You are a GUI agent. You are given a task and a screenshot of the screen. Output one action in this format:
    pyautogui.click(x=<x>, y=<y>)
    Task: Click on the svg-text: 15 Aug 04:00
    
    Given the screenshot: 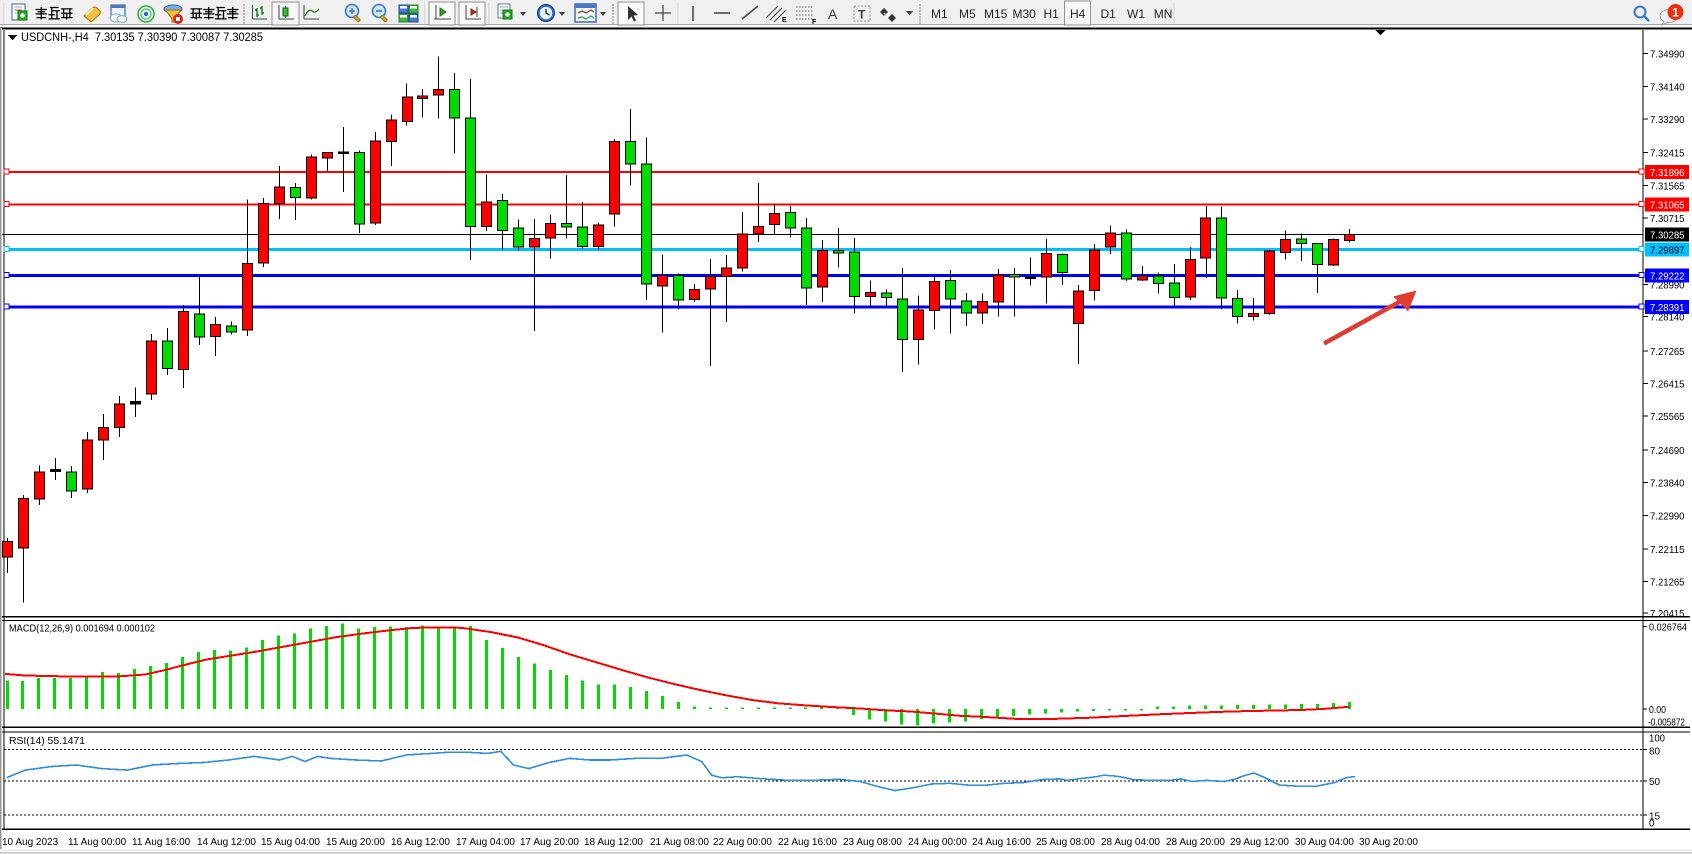 What is the action you would take?
    pyautogui.click(x=290, y=842)
    